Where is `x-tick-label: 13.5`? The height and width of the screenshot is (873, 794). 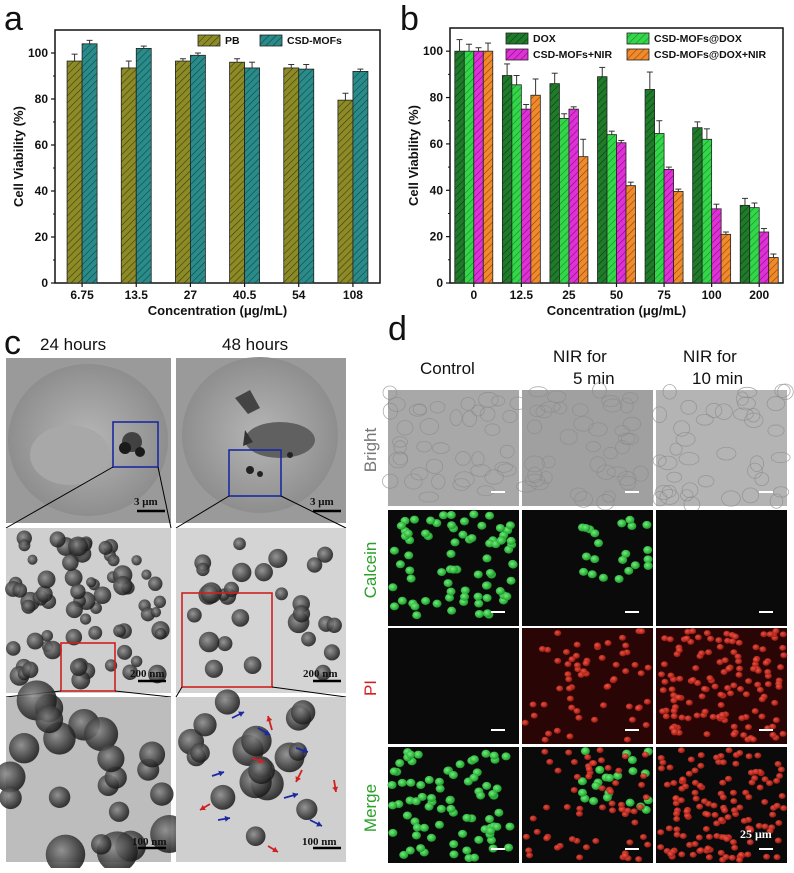
x-tick-label: 13.5 is located at coordinates (137, 295).